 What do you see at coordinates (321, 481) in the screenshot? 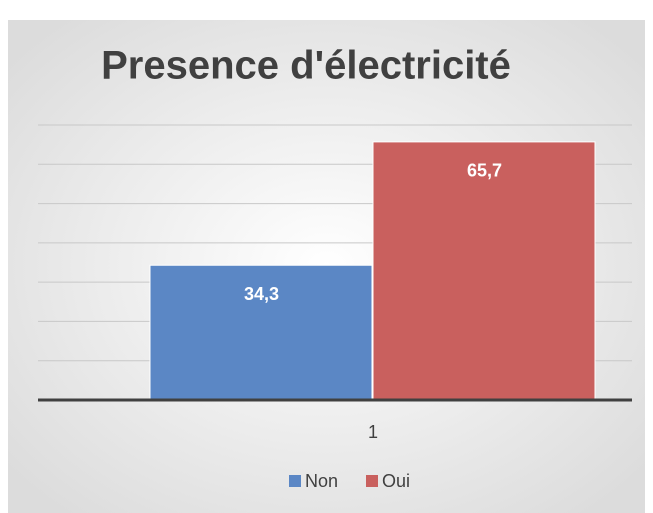
I see `legend-label: Non` at bounding box center [321, 481].